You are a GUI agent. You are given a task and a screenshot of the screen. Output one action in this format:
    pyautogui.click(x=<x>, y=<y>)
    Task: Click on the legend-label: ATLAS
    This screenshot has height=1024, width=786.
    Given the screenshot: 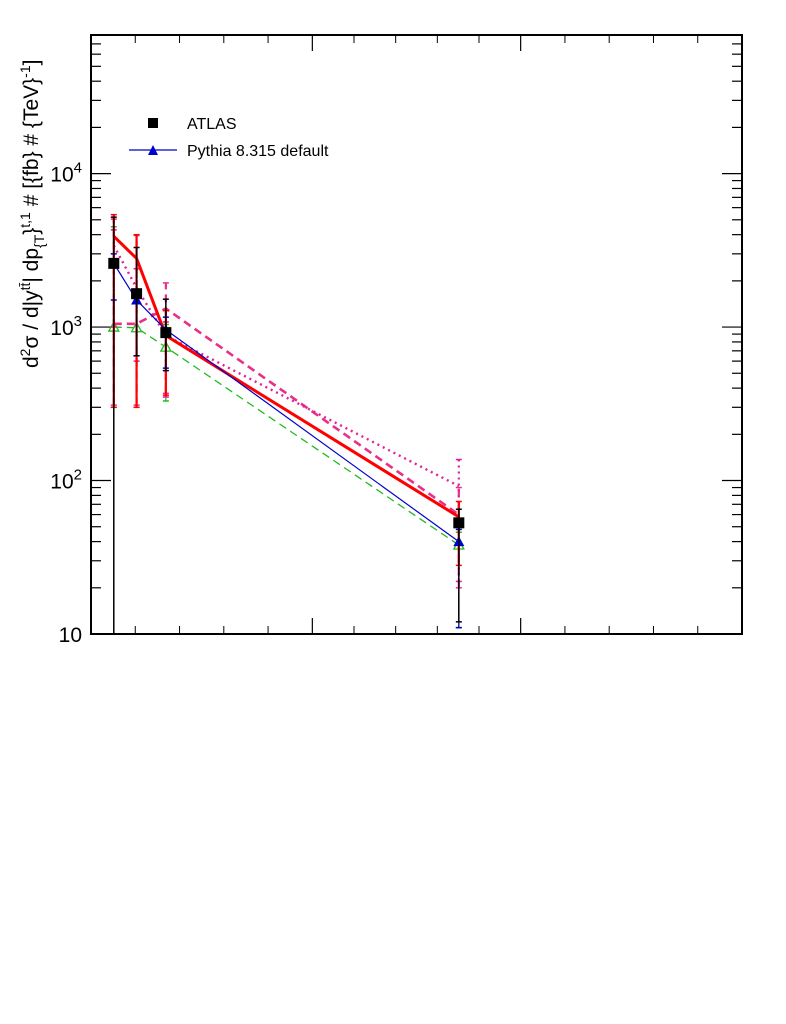 What is the action you would take?
    pyautogui.click(x=212, y=124)
    